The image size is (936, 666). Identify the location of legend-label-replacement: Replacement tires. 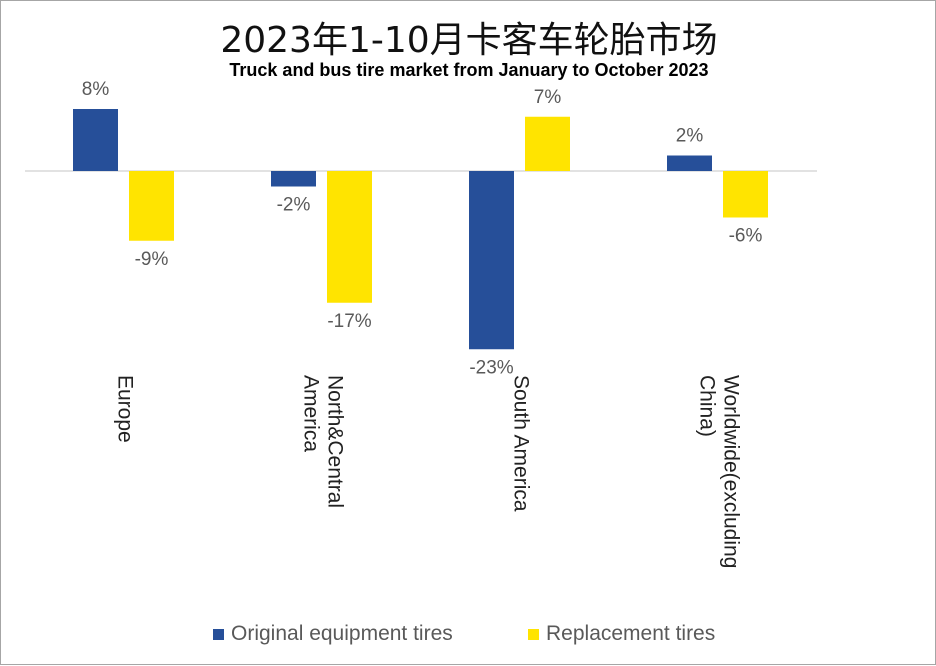
(631, 633).